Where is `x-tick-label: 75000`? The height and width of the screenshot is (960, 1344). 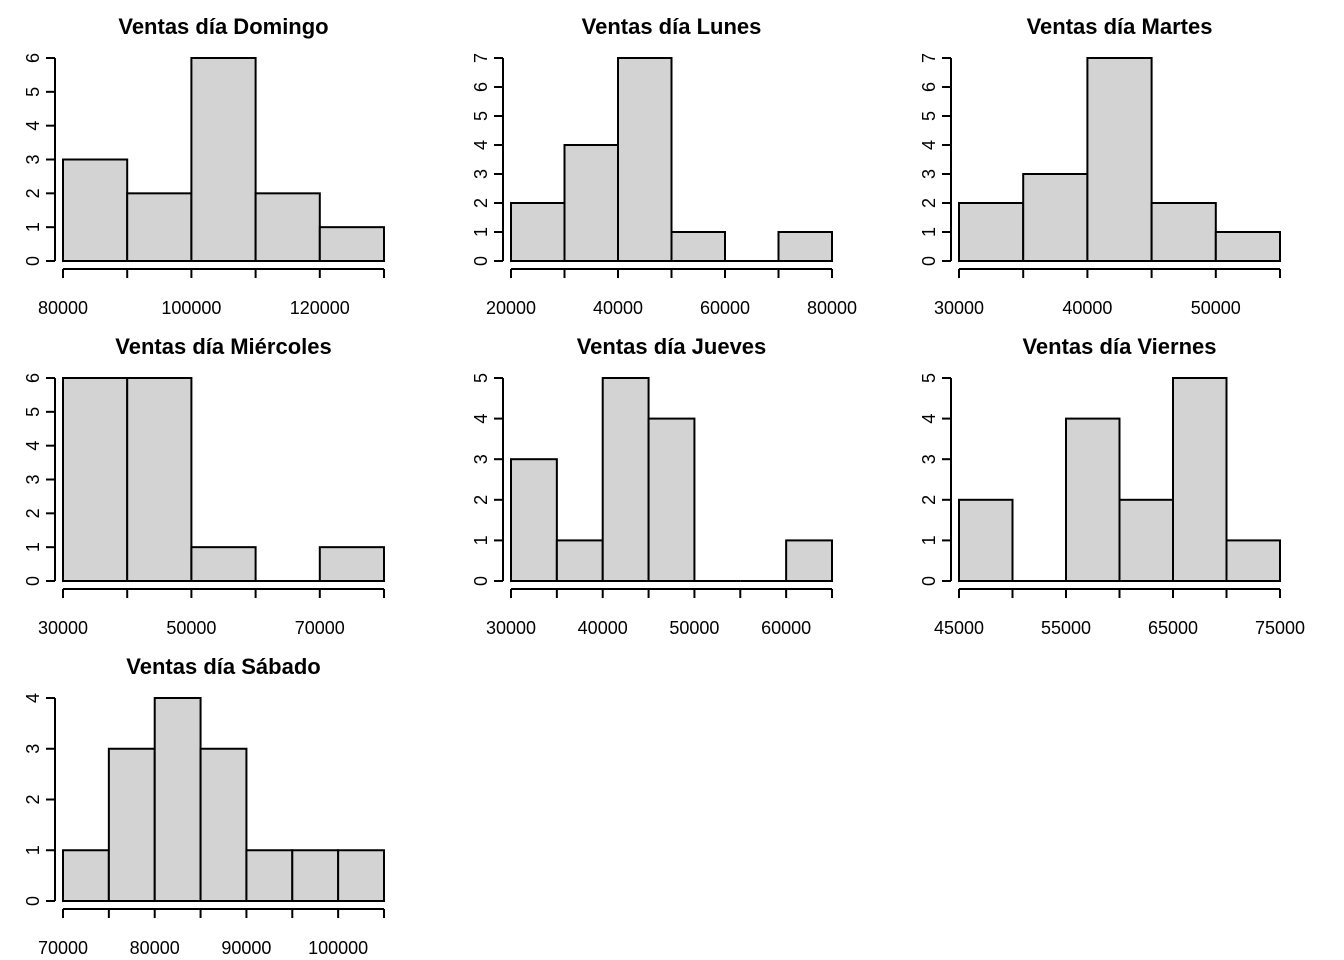 x-tick-label: 75000 is located at coordinates (1280, 628).